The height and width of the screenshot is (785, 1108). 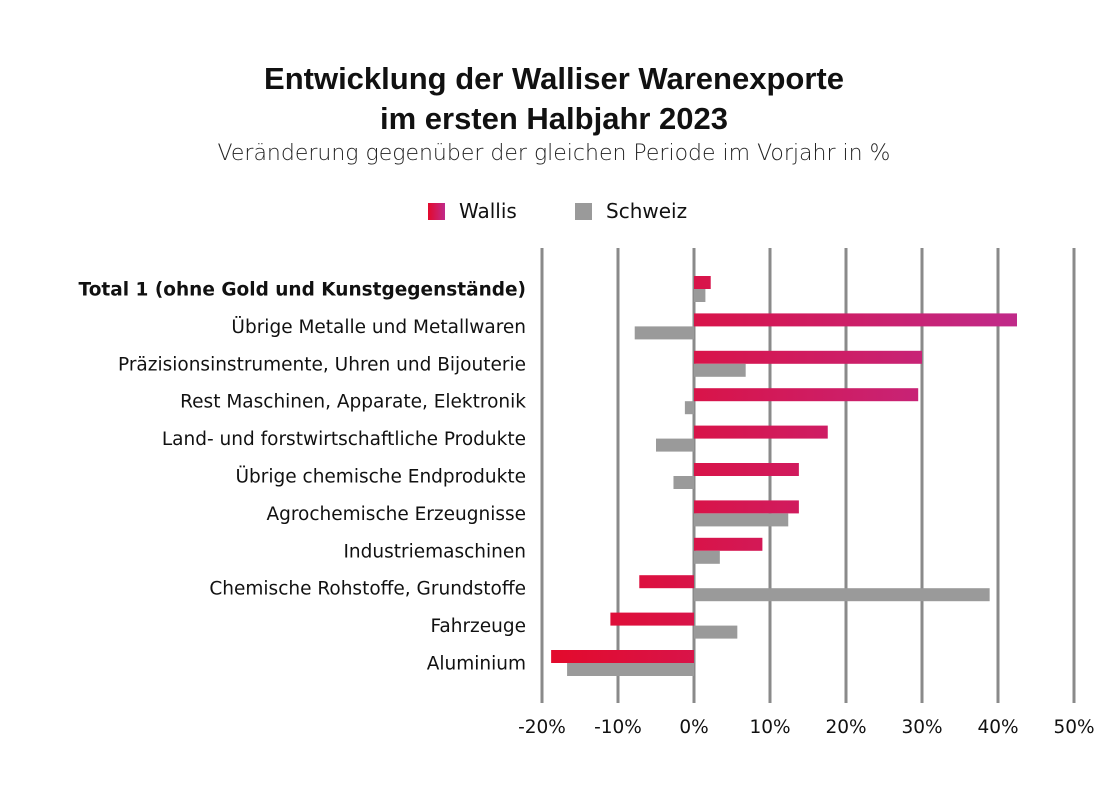 I want to click on chart-title-line1: Entwicklung der Walliser Warenexporte, so click(x=554, y=78).